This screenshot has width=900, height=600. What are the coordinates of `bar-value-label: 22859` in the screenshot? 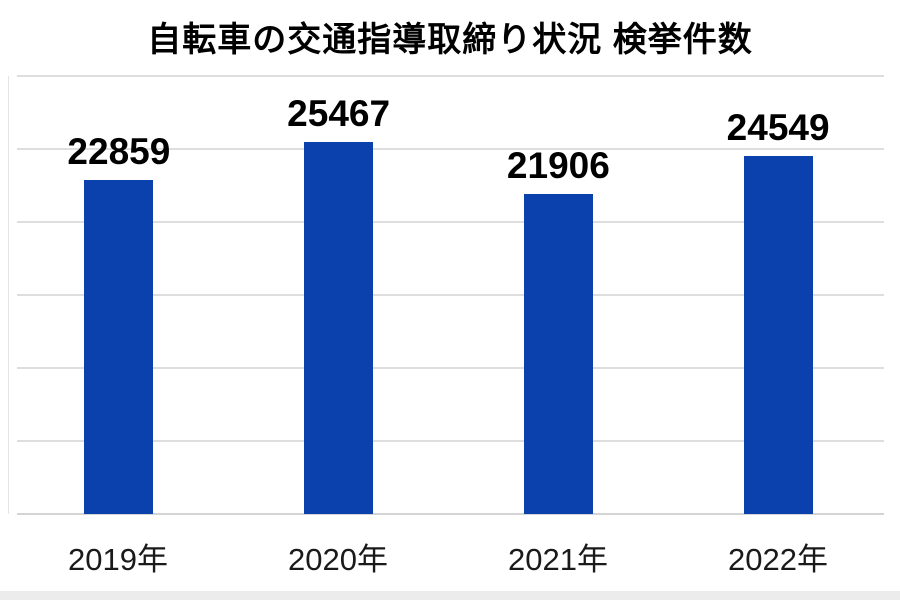 It's located at (119, 152).